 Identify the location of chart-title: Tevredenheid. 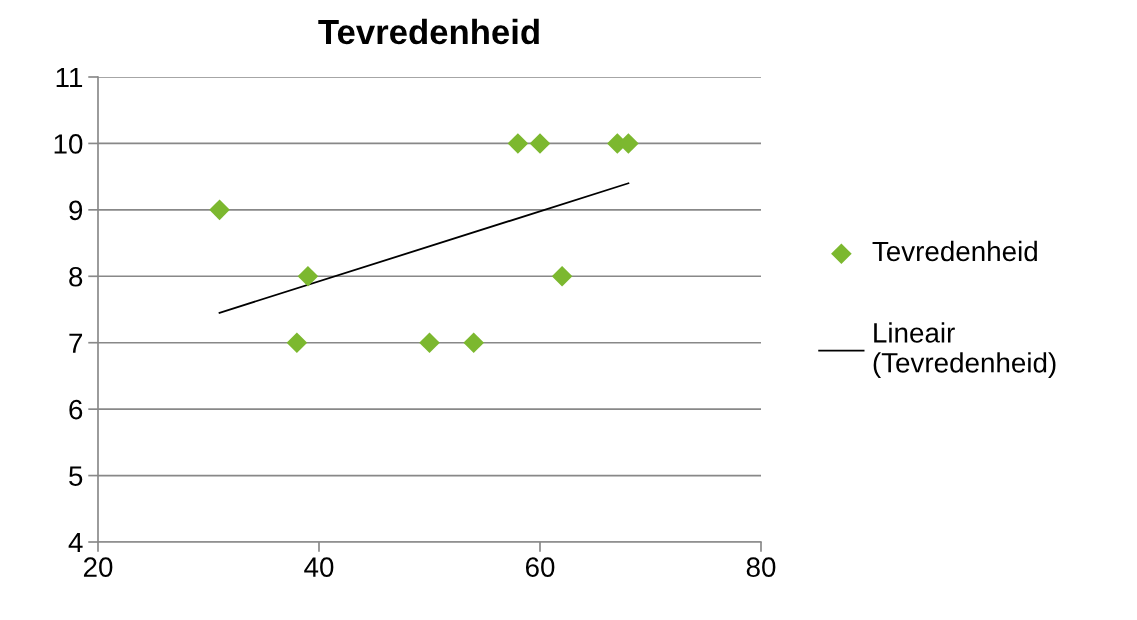
(428, 31).